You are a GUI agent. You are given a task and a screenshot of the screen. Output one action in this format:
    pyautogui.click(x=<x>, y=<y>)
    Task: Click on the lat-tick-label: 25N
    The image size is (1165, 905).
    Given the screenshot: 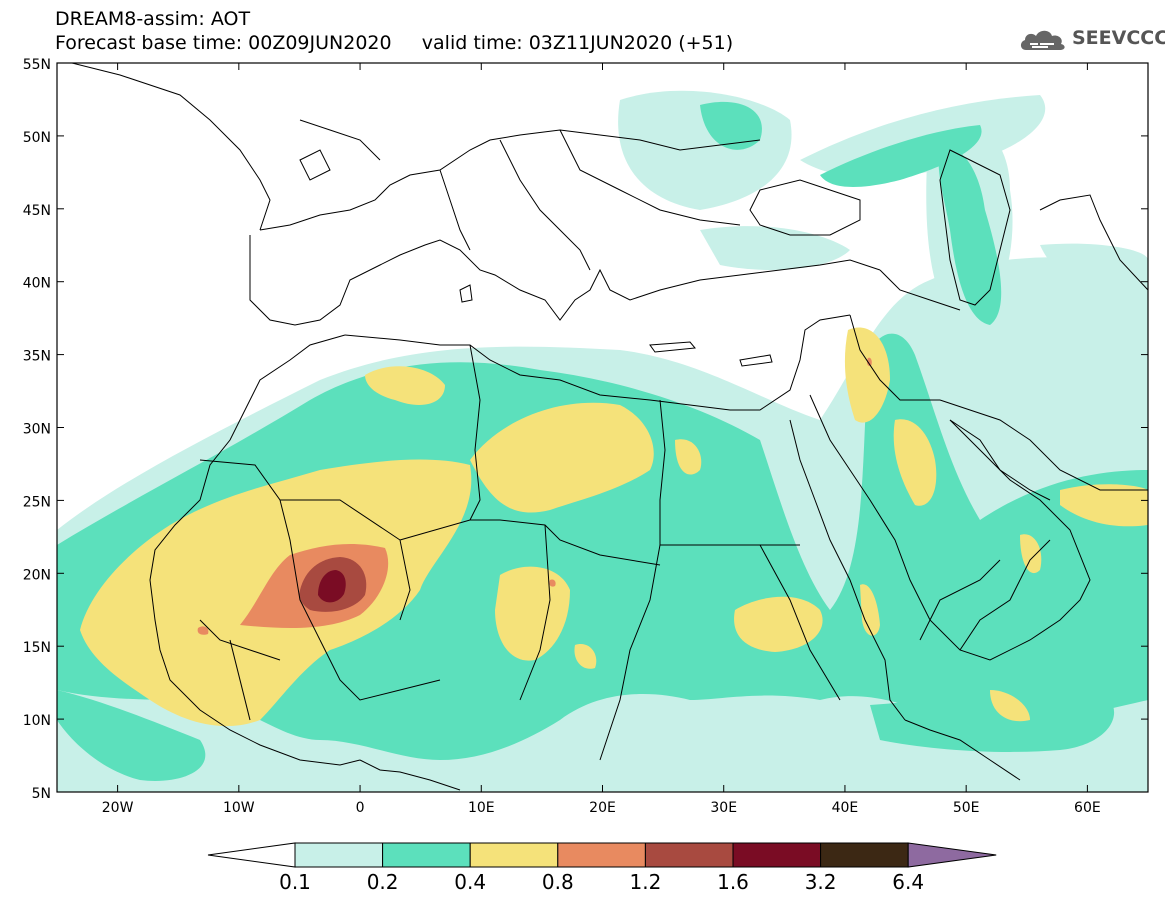 What is the action you would take?
    pyautogui.click(x=37, y=502)
    